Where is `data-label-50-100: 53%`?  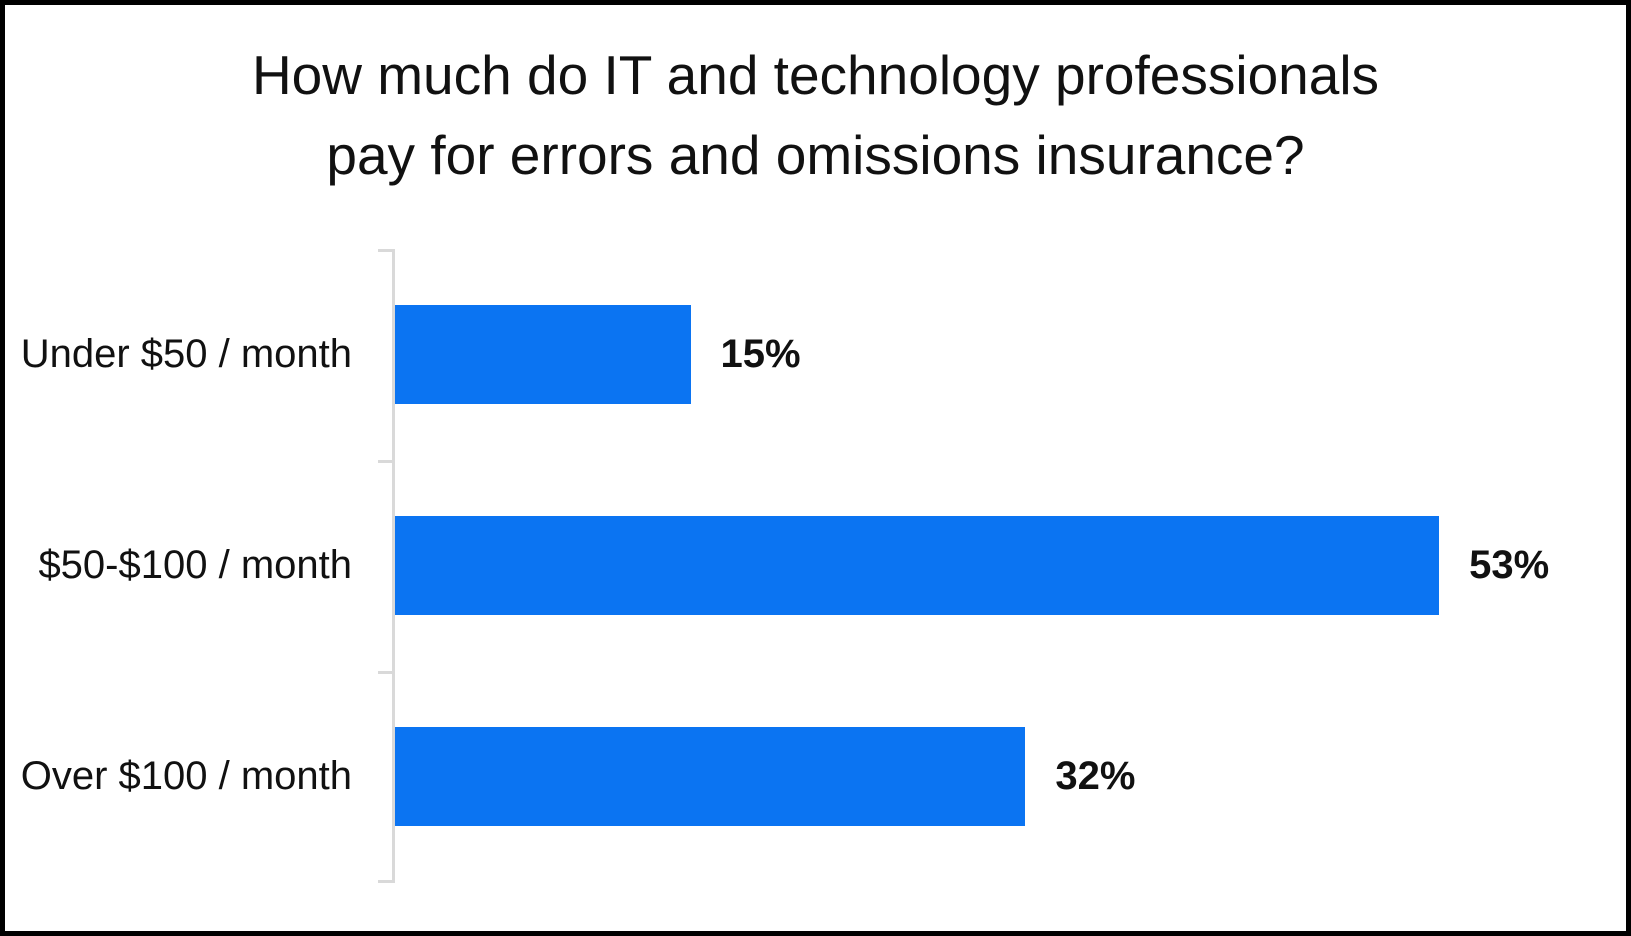 data-label-50-100: 53% is located at coordinates (1509, 565).